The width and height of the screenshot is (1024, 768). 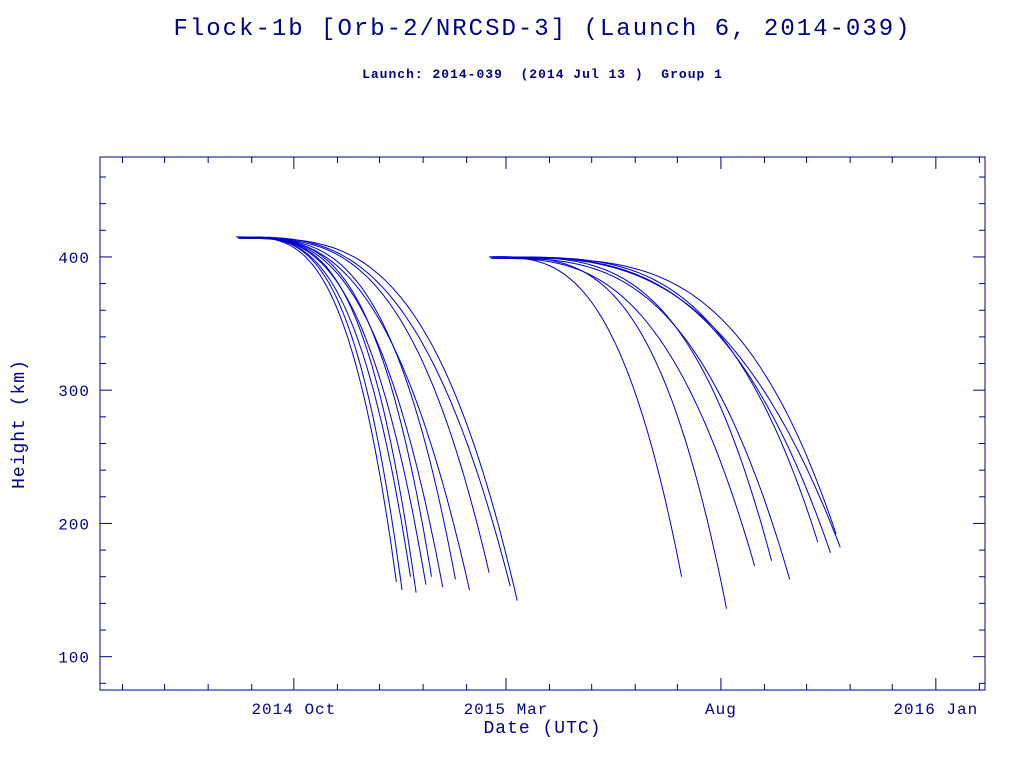 What do you see at coordinates (721, 710) in the screenshot?
I see `x-tick-label: Aug` at bounding box center [721, 710].